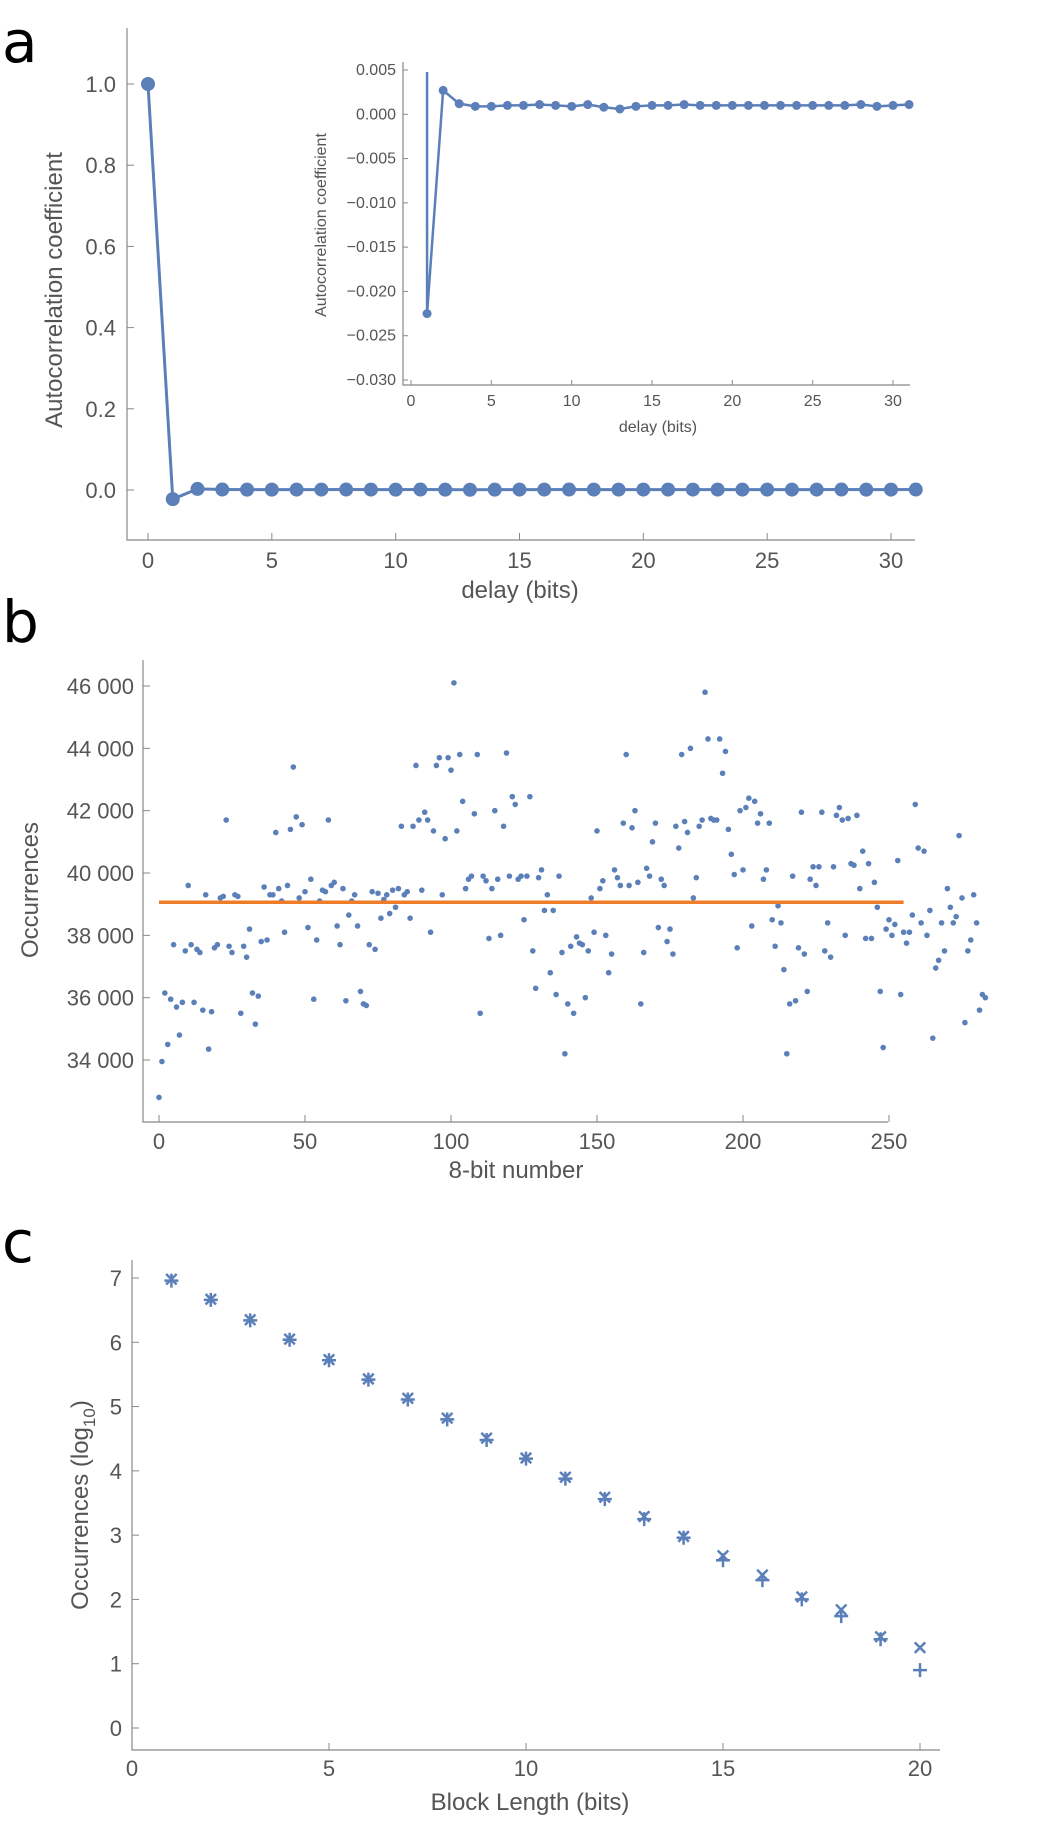 This screenshot has height=1840, width=1063. What do you see at coordinates (893, 401) in the screenshot?
I see `panel-a-inset-xtick-label: 30` at bounding box center [893, 401].